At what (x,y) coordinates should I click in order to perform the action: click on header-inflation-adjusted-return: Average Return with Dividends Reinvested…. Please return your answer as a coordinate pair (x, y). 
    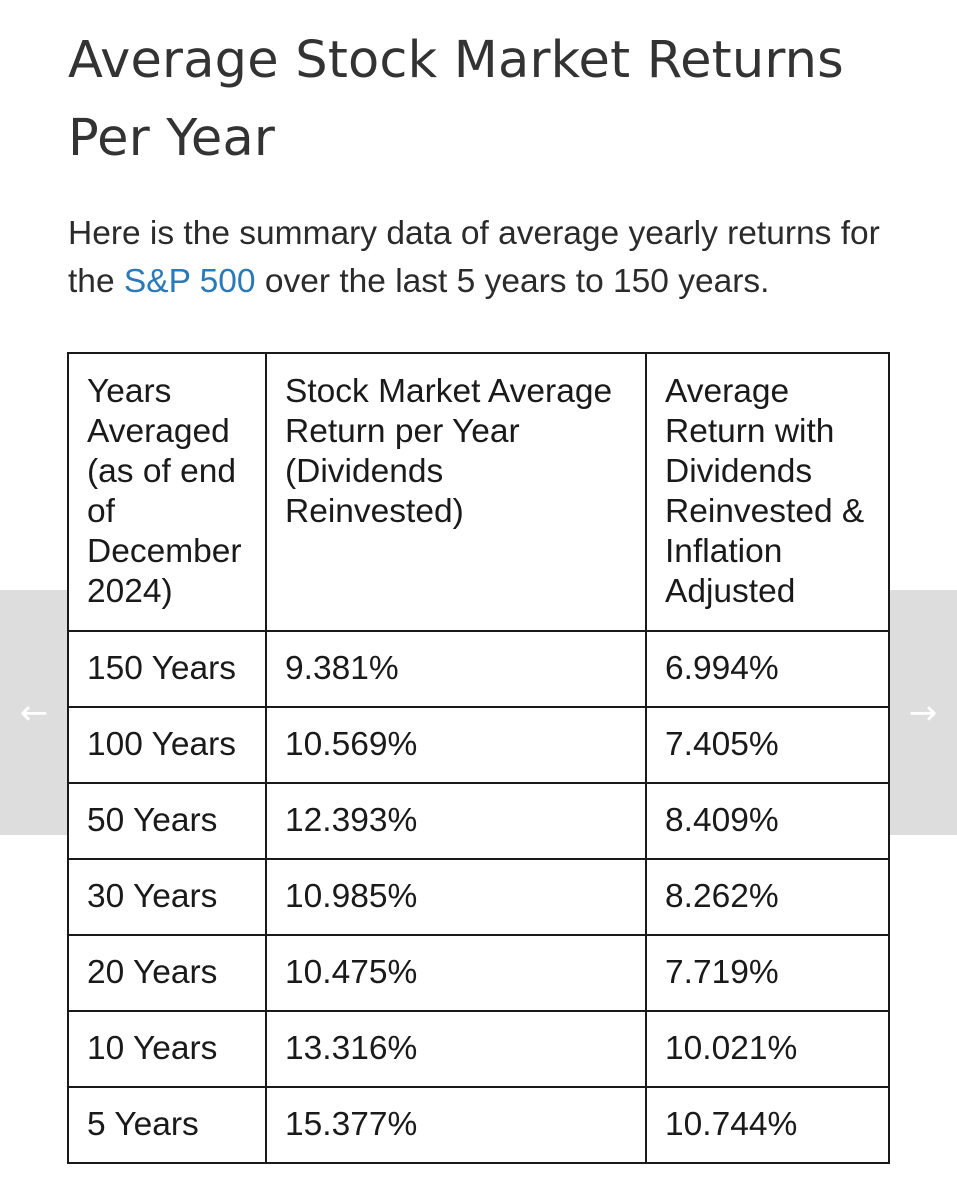
    Looking at the image, I should click on (767, 492).